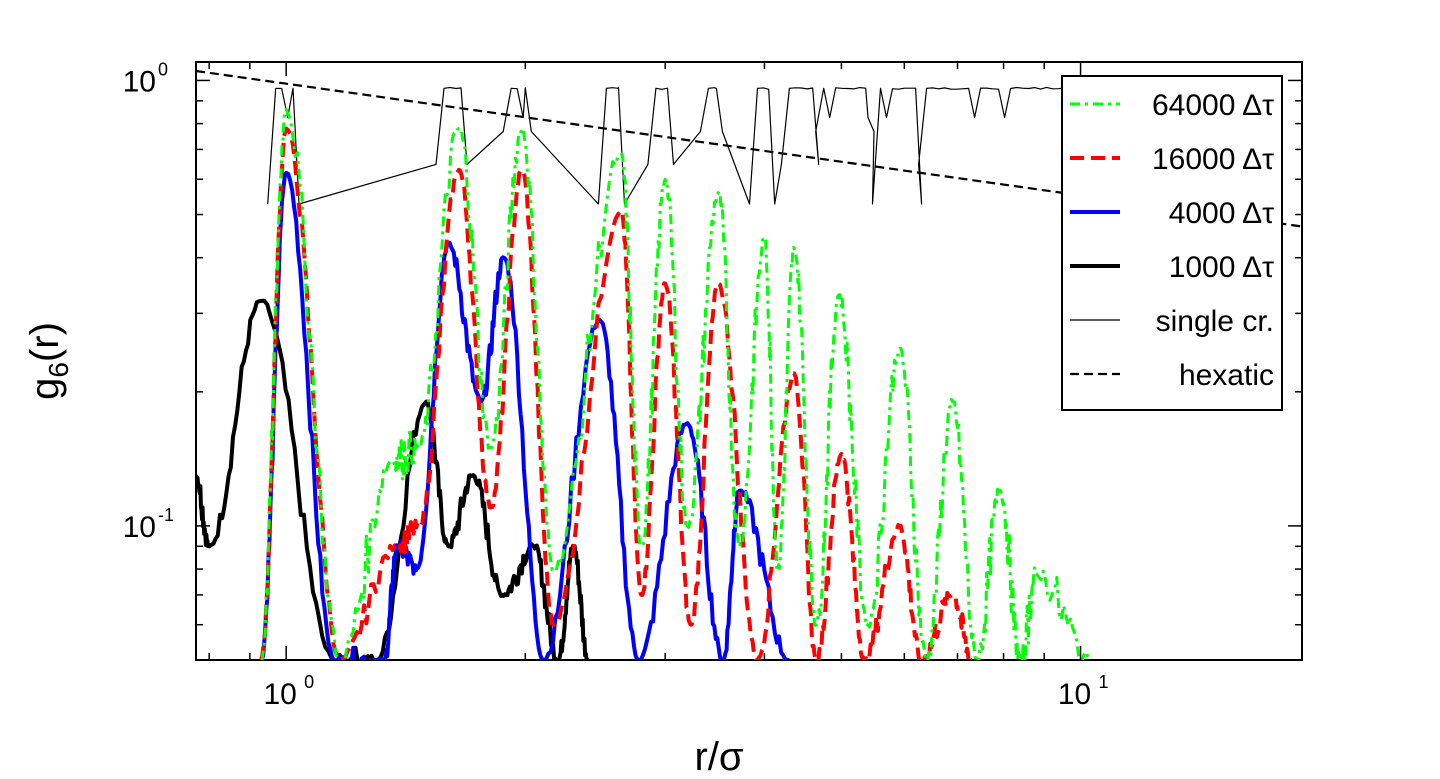 This screenshot has height=779, width=1440. What do you see at coordinates (1221, 267) in the screenshot?
I see `legend-label: 1000 Δτ` at bounding box center [1221, 267].